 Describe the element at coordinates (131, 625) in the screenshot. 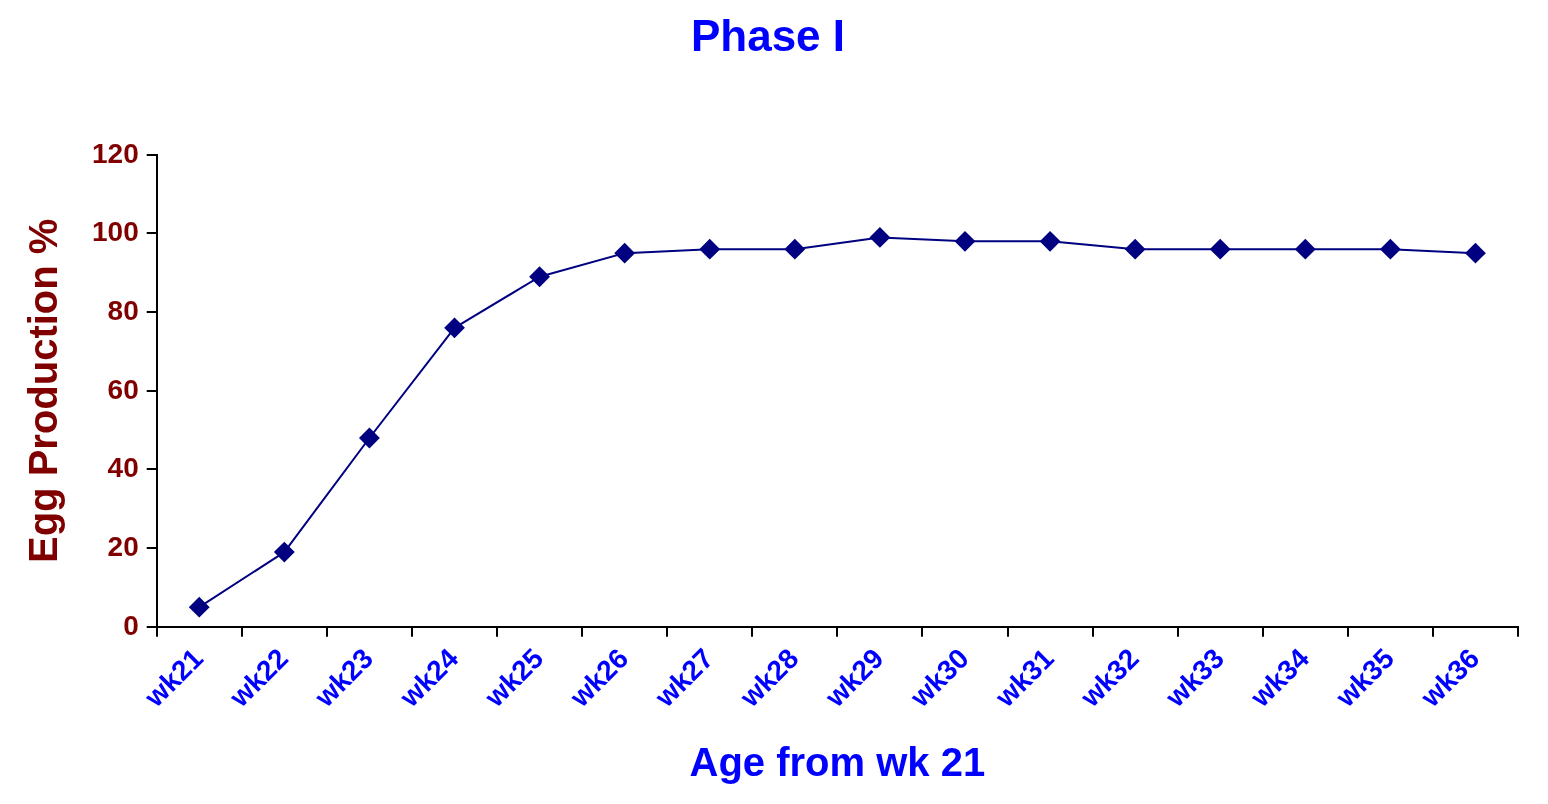

I see `y-tick-label: 0` at that location.